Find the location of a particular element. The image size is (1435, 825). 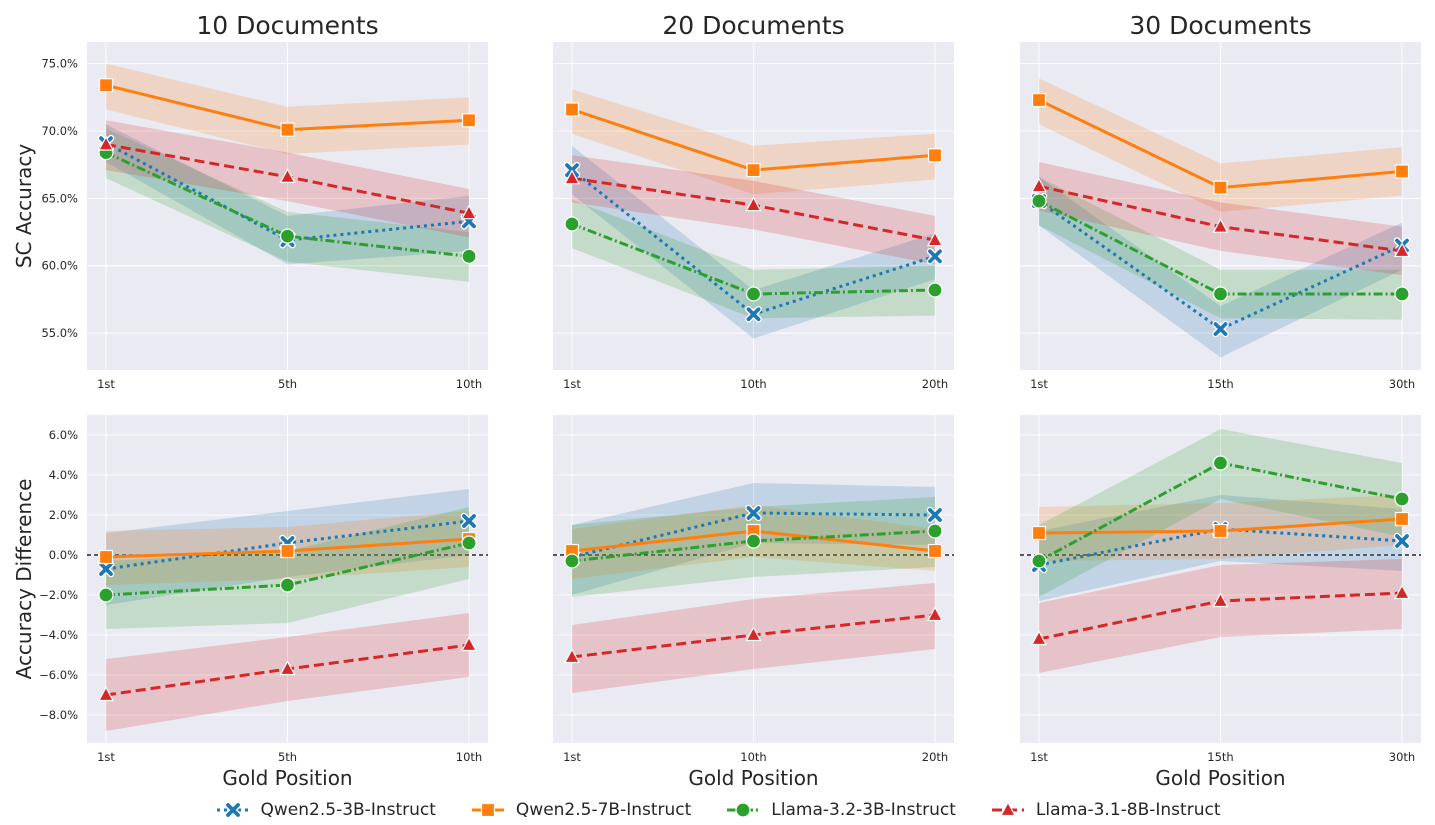

panel-1-3: 1st 15th 30th 30 Documents is located at coordinates (1220, 201).